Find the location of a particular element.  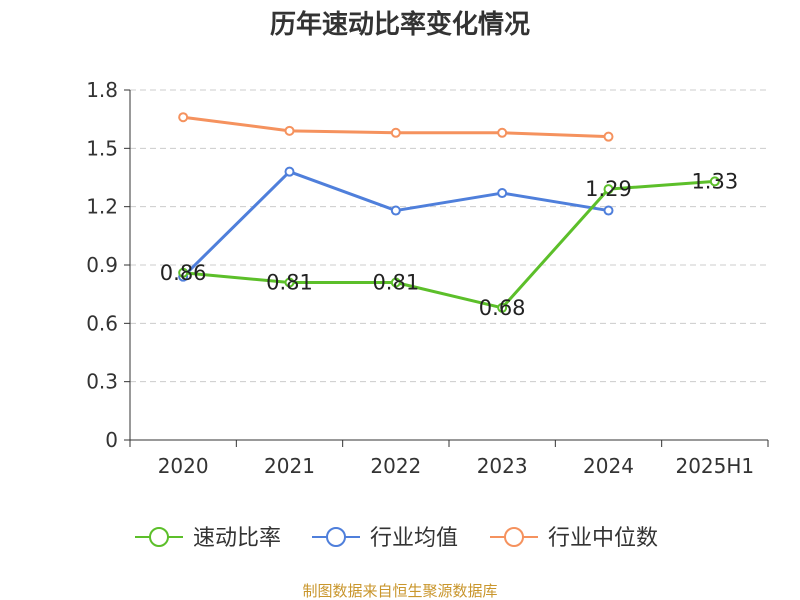

data-label: 0.86 is located at coordinates (183, 273).